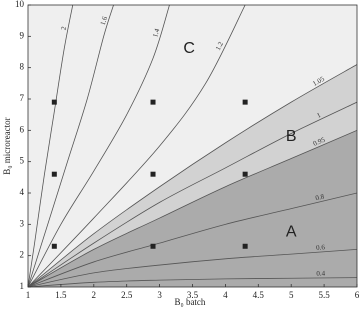  I want to click on y-tick-label: 3, so click(22, 223).